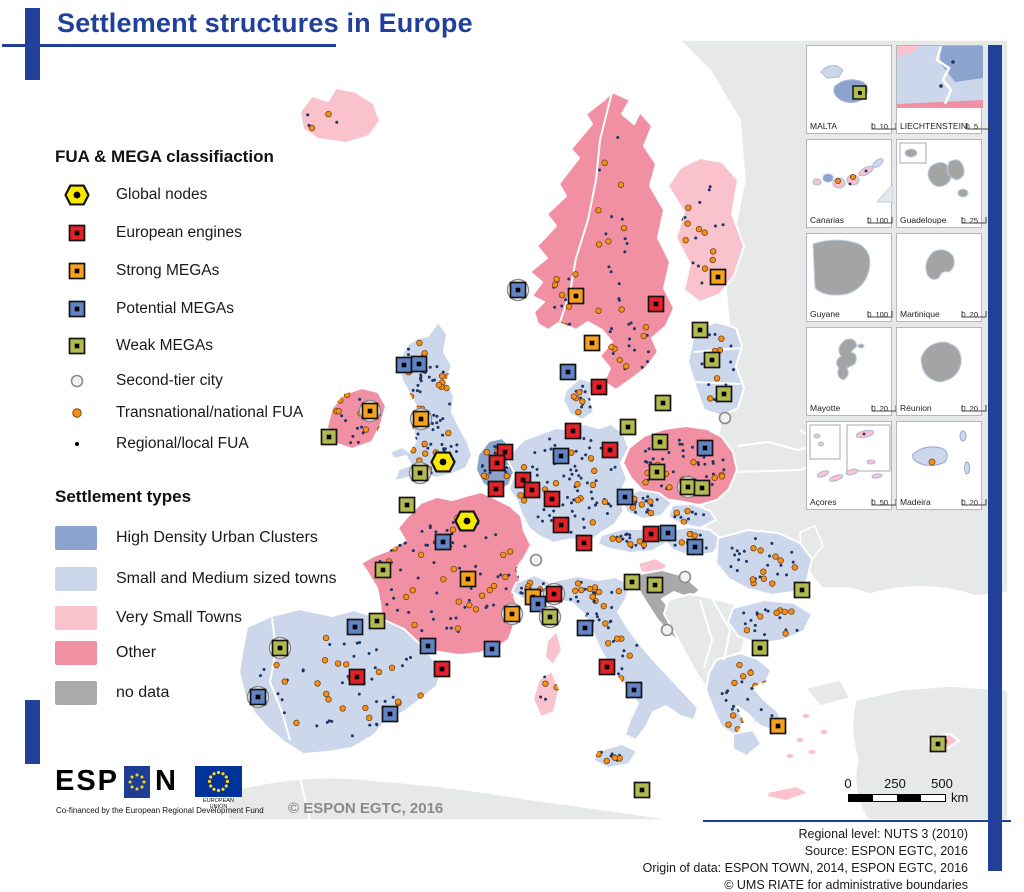 The image size is (1024, 892). I want to click on inset-map-madeira: Madeira 0 20, so click(941, 465).